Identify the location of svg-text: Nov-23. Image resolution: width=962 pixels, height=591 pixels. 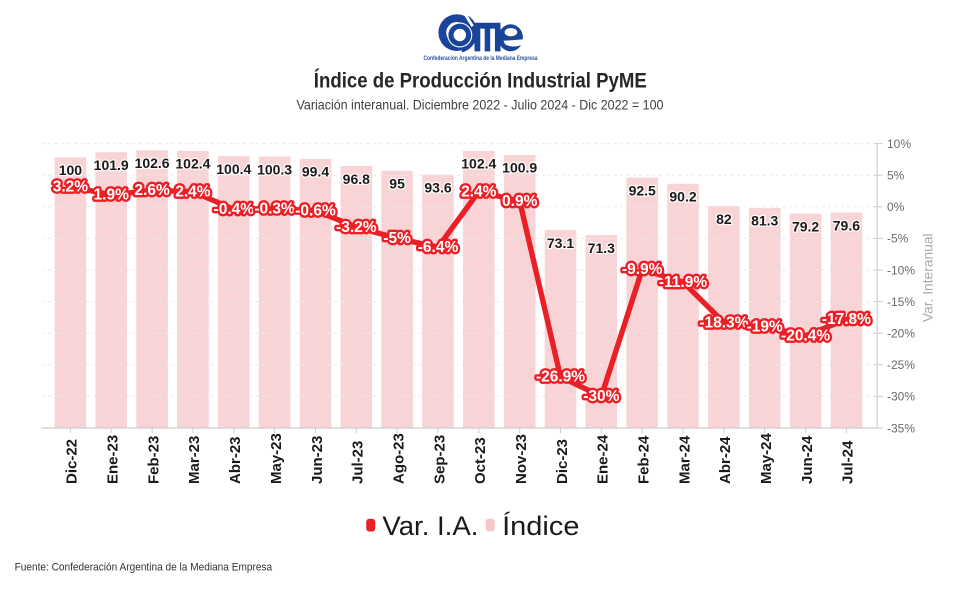
(521, 459).